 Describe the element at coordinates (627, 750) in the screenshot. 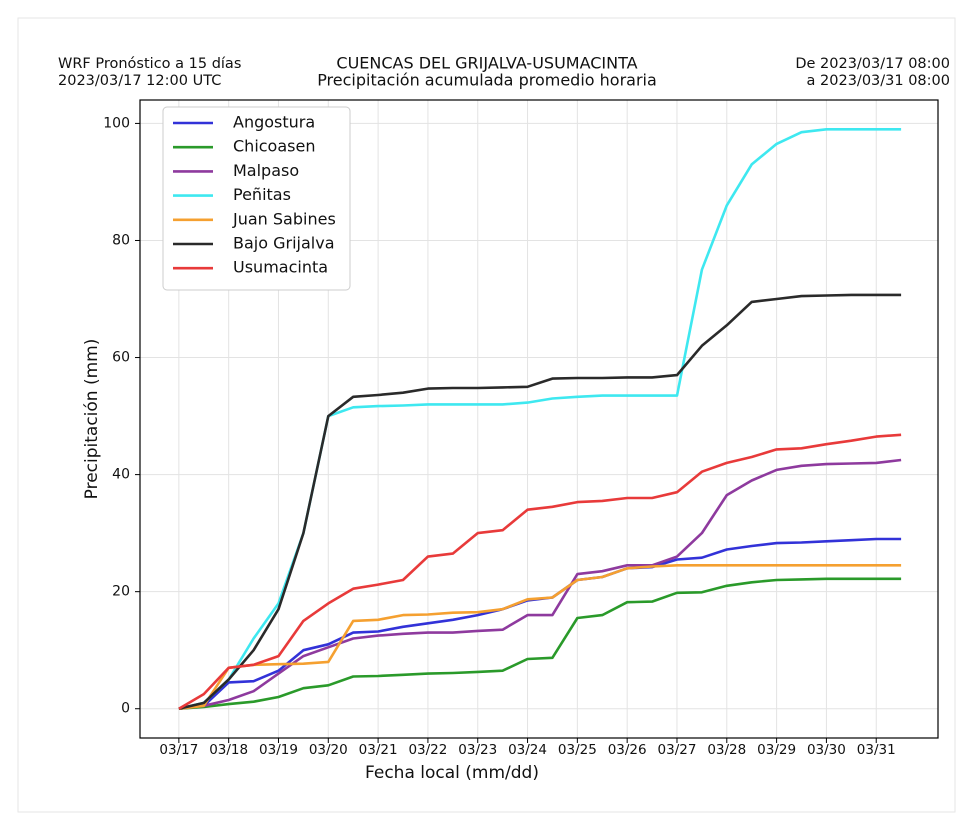

I see `x-tick-label: 03/26` at that location.